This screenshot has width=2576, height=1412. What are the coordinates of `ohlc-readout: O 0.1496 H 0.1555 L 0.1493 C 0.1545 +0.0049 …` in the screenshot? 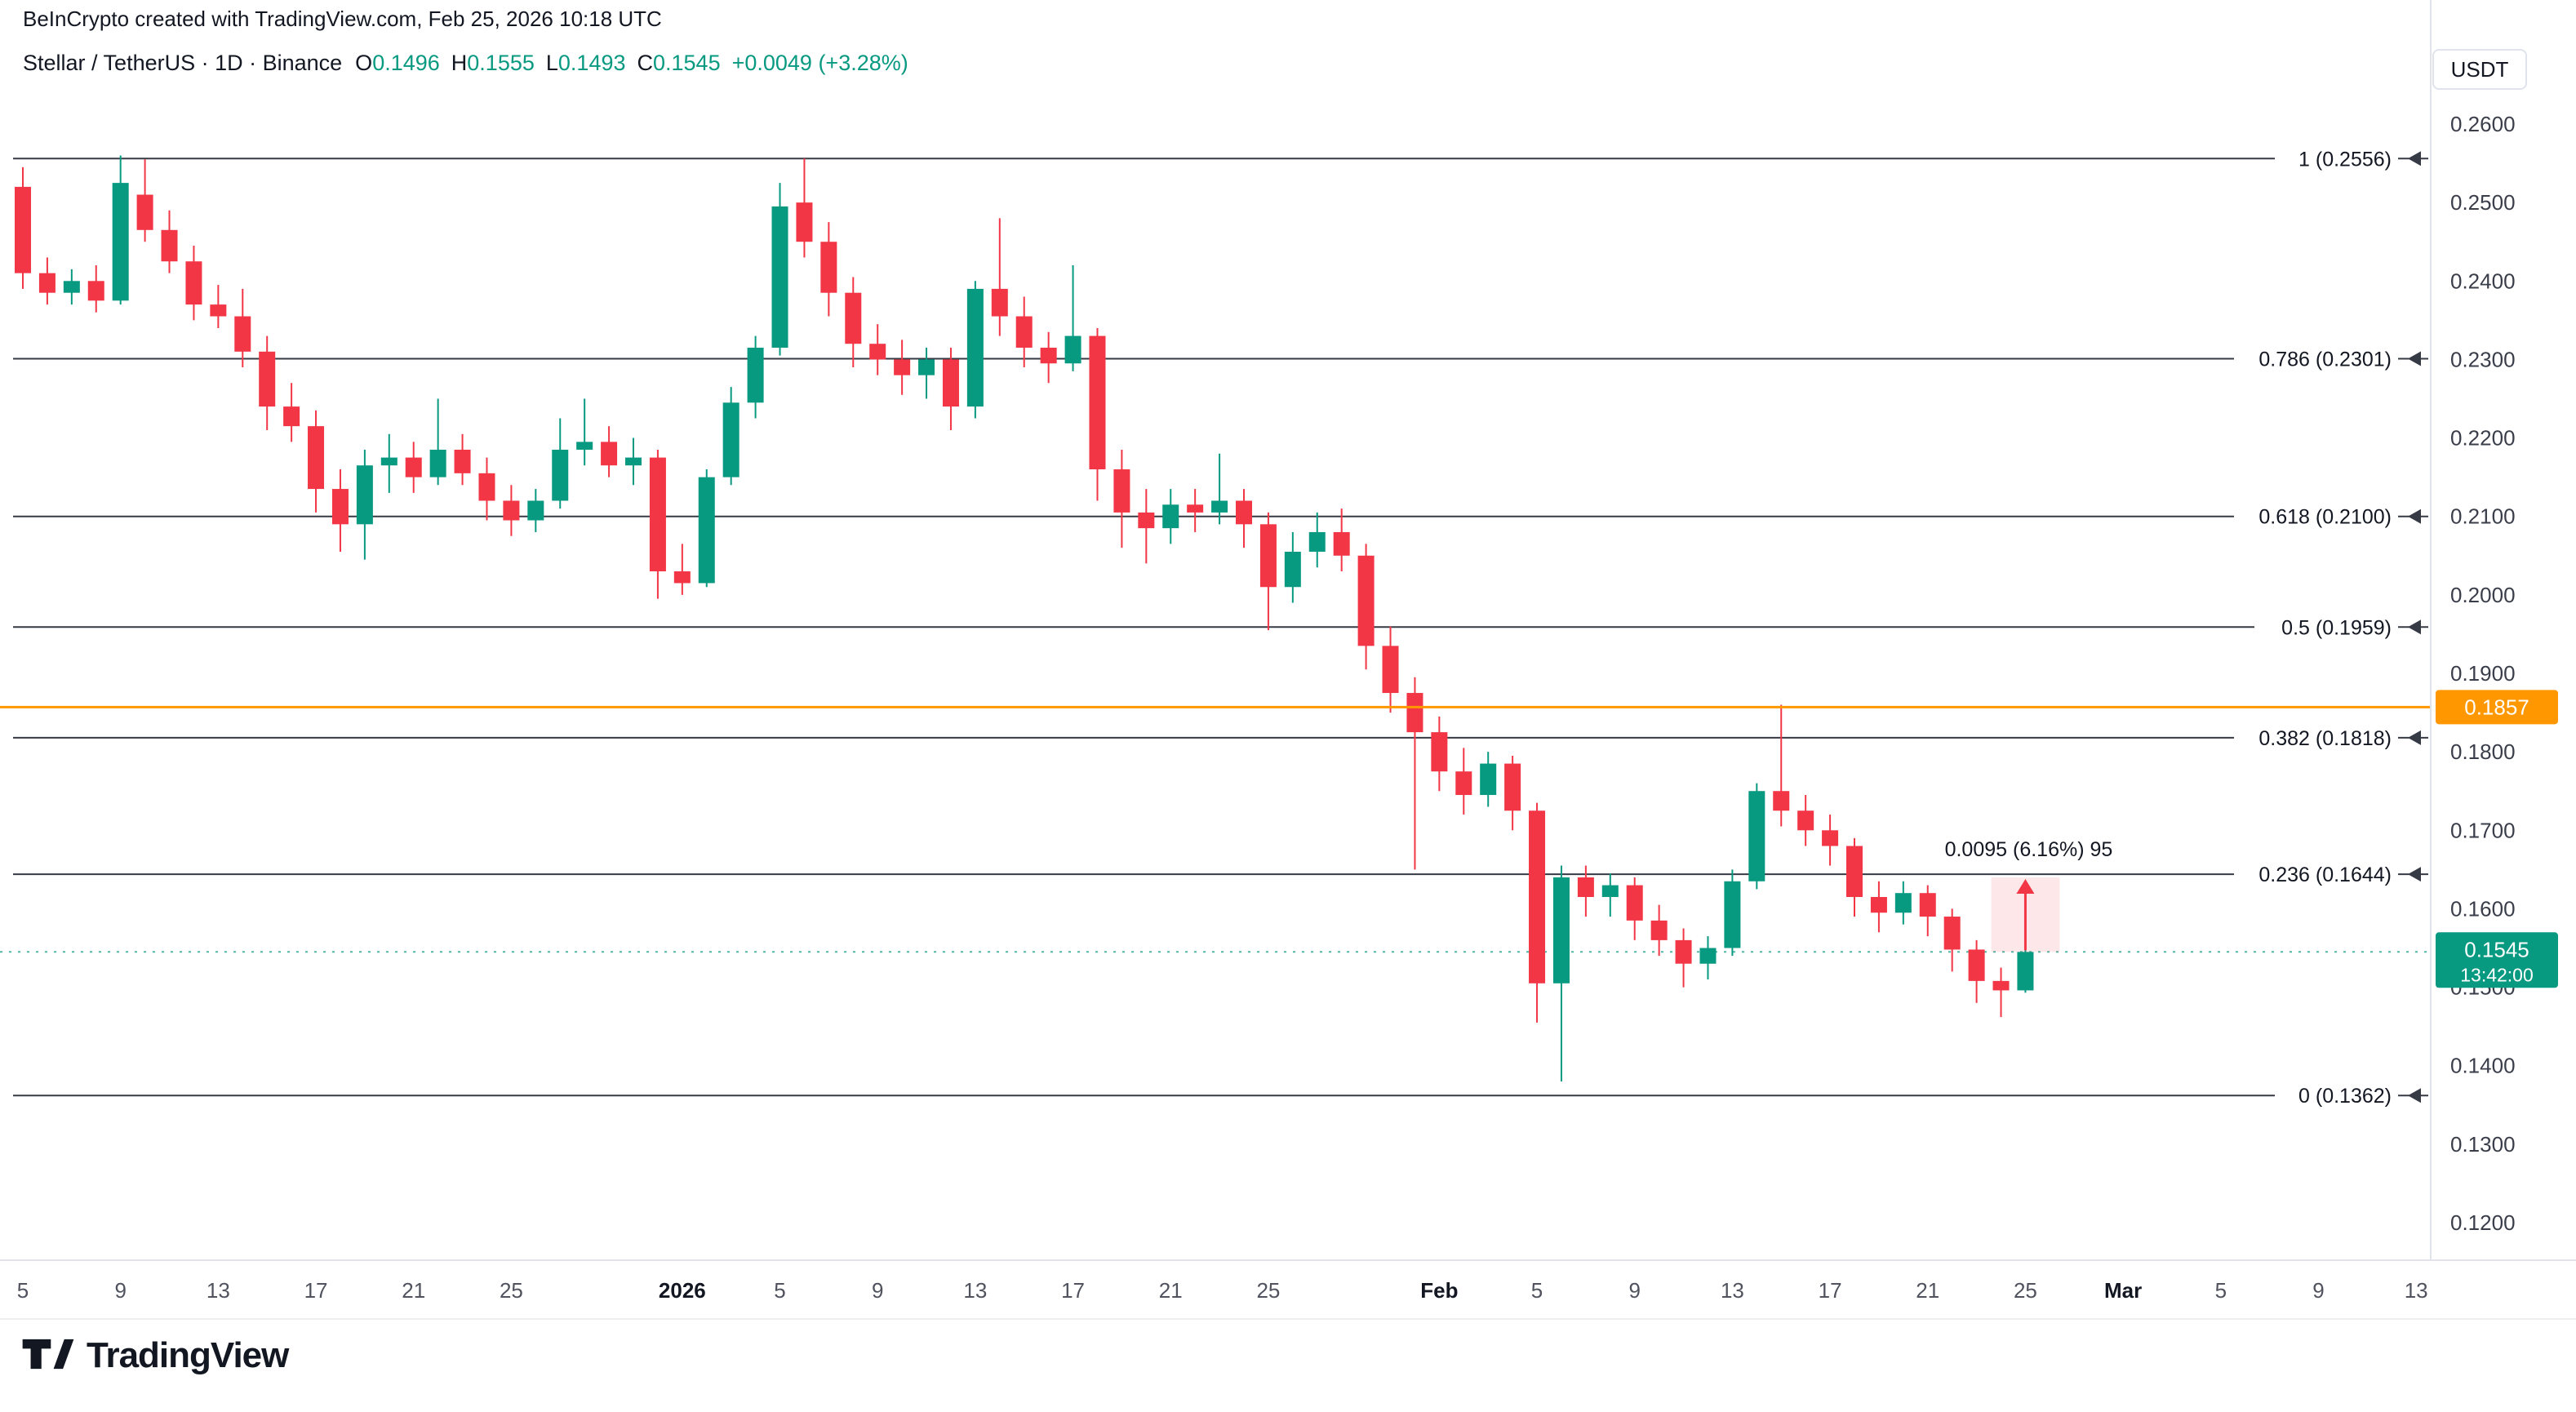 It's located at (631, 63).